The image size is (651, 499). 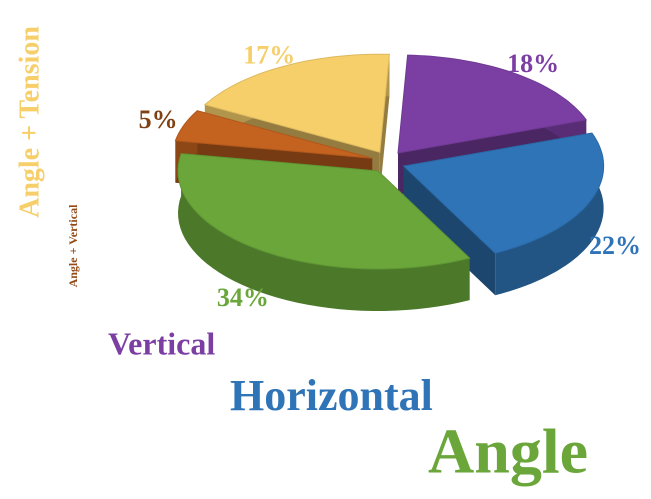 What do you see at coordinates (533, 63) in the screenshot?
I see `value-label: 18%` at bounding box center [533, 63].